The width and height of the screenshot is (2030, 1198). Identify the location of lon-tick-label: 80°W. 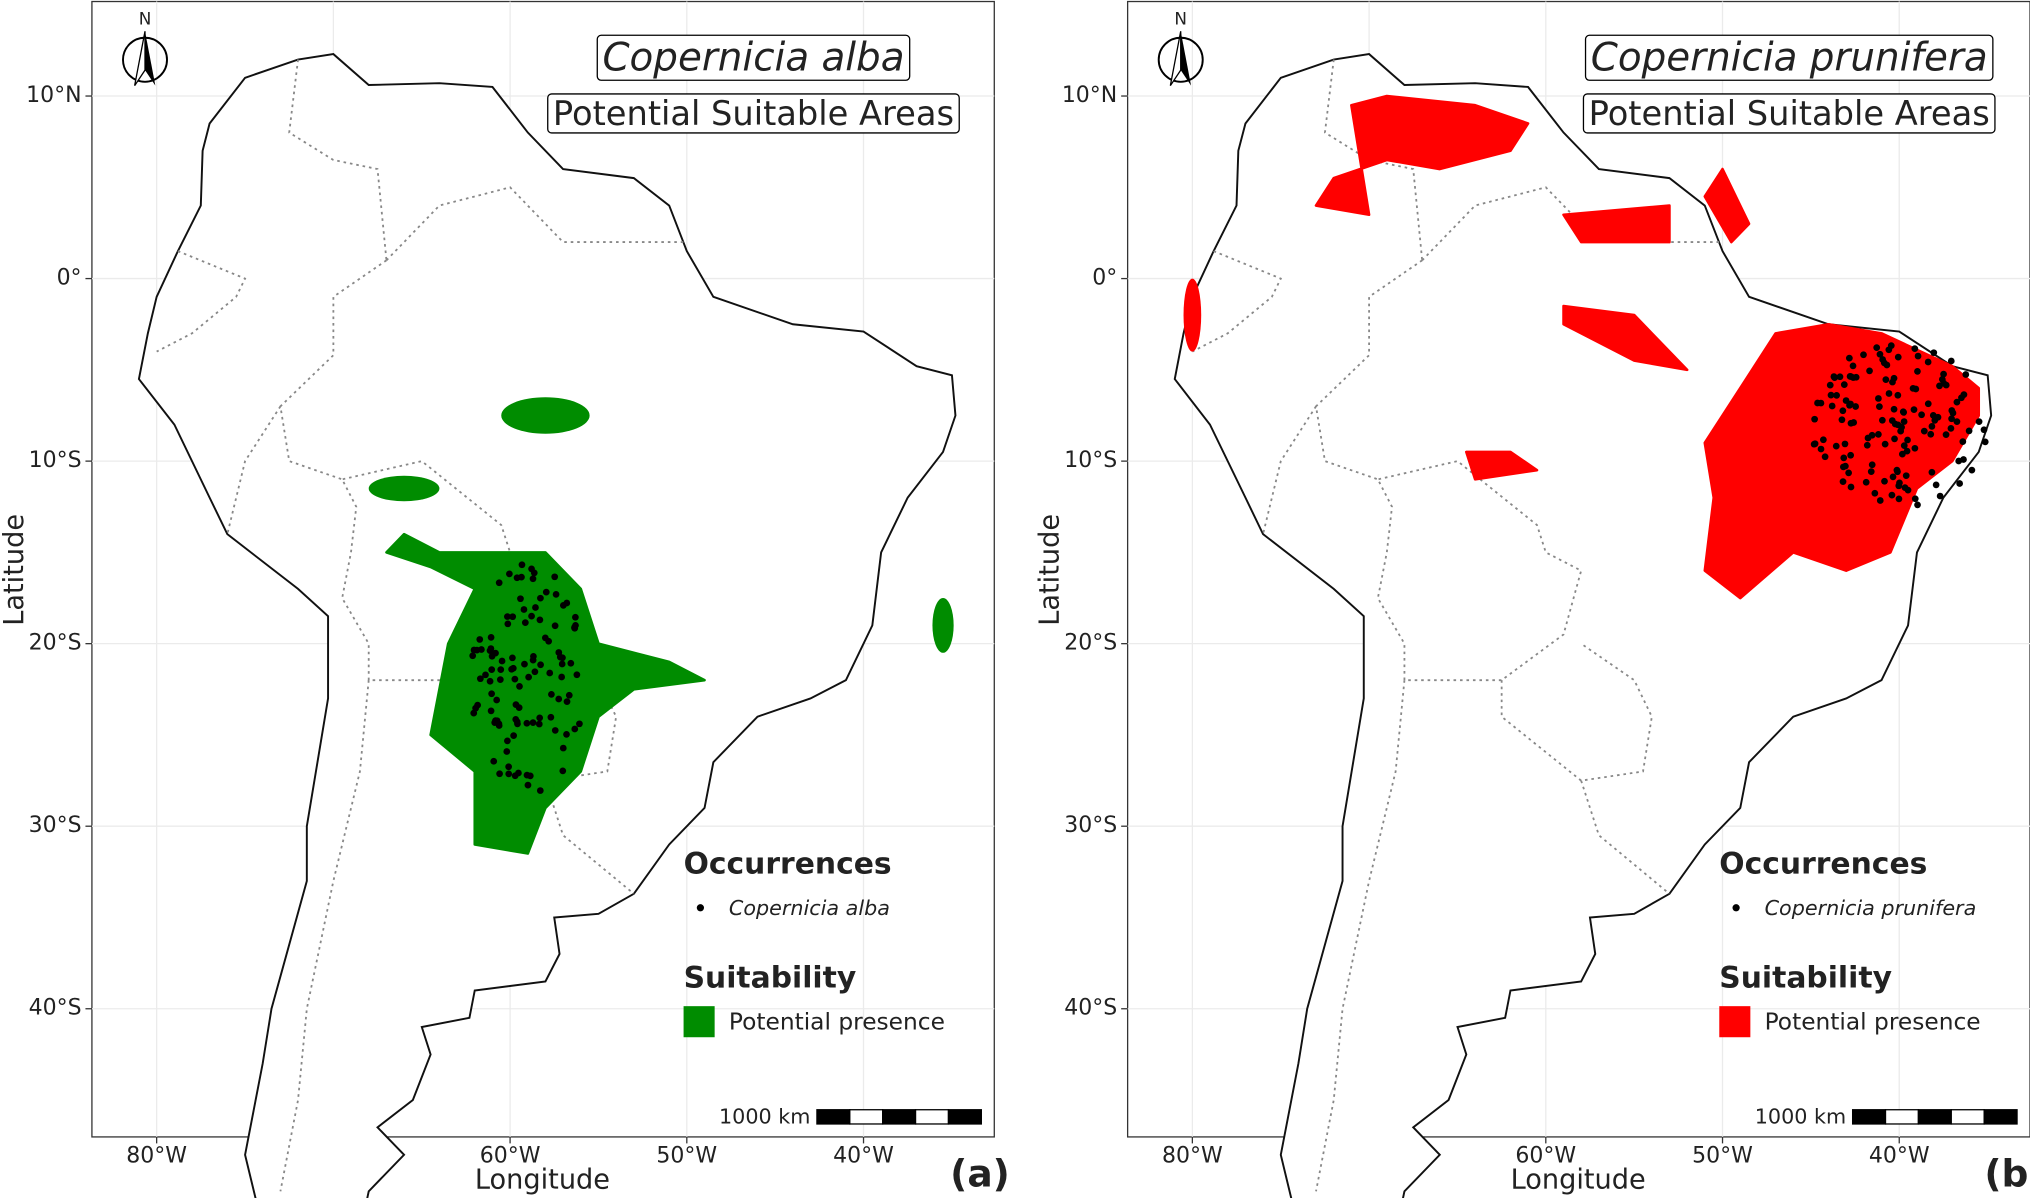
(156, 1155).